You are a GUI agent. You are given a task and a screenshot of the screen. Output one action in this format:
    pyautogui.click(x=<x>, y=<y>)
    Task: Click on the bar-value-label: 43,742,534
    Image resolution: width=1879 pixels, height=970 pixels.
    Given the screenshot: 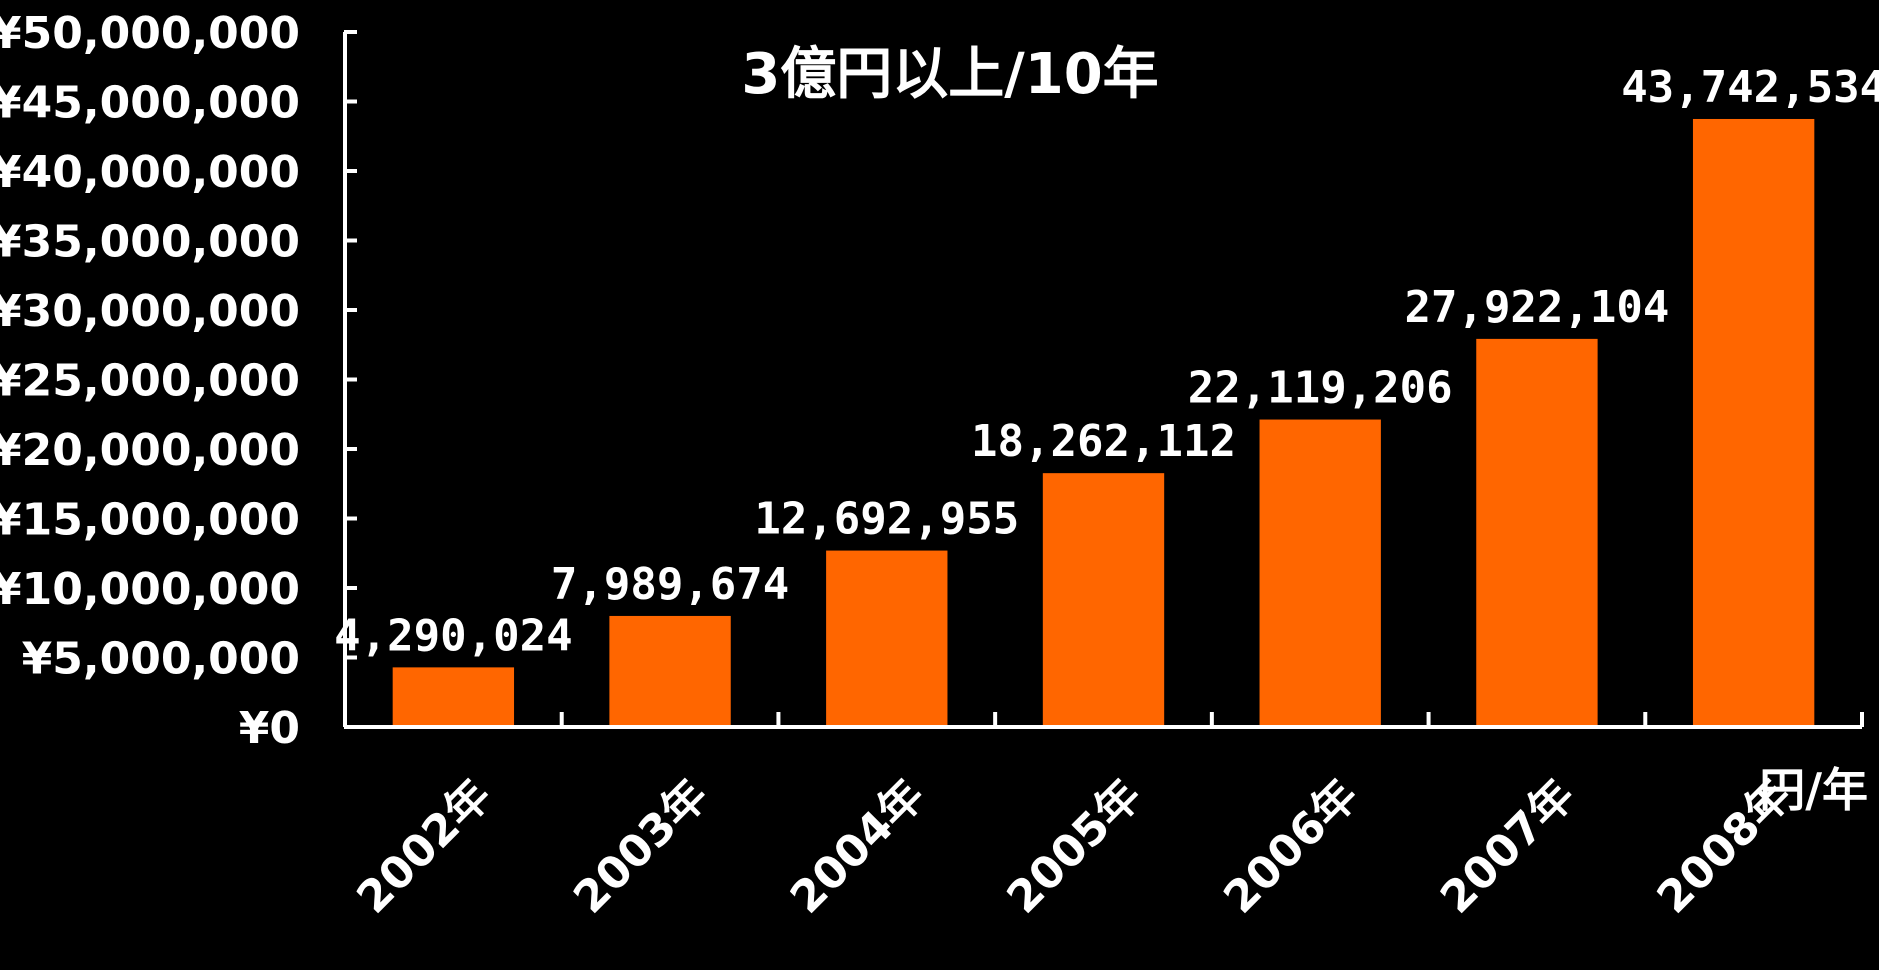 What is the action you would take?
    pyautogui.click(x=1750, y=87)
    